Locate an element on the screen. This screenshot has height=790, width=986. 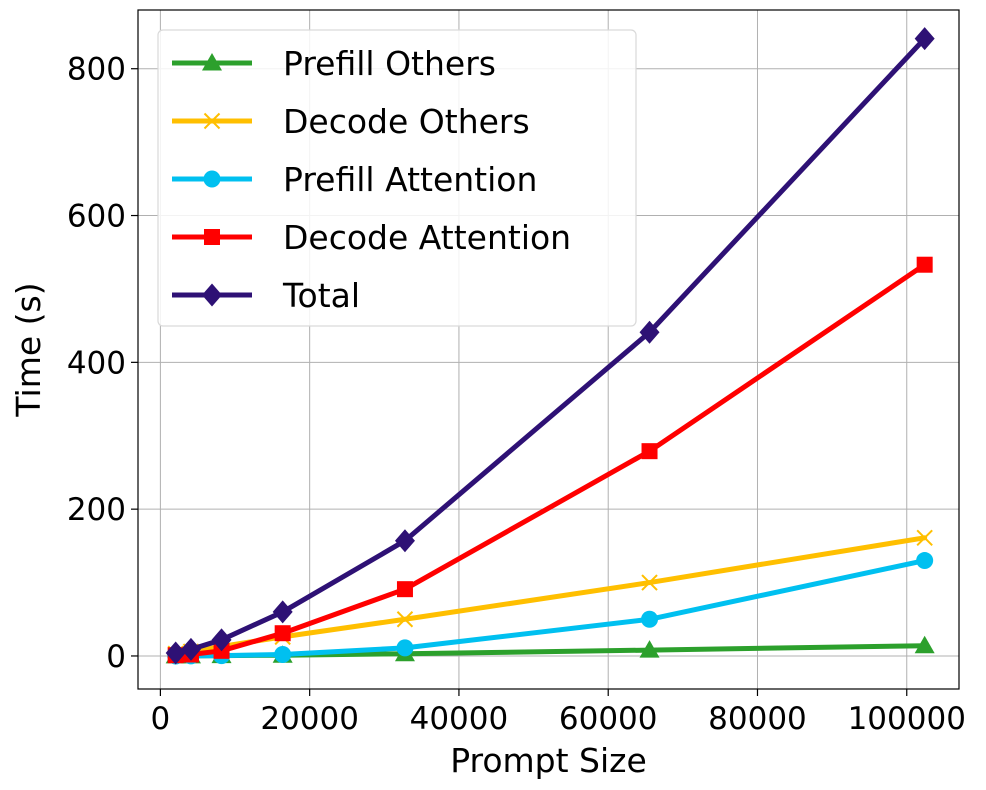
legend-label-decode-attention: Decode Attention is located at coordinates (427, 237).